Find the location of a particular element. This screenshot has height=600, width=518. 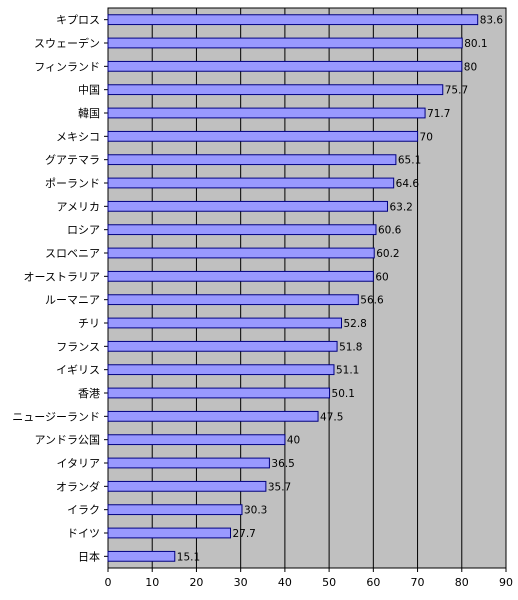

data-label: 80.1 is located at coordinates (475, 44).